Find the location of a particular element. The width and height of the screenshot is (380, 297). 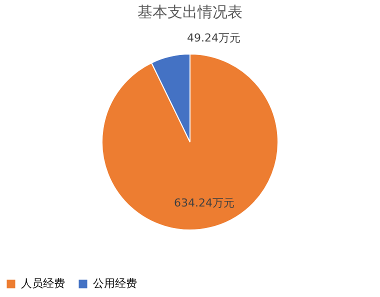

chart-title: 基本支出情况表 is located at coordinates (190, 12).